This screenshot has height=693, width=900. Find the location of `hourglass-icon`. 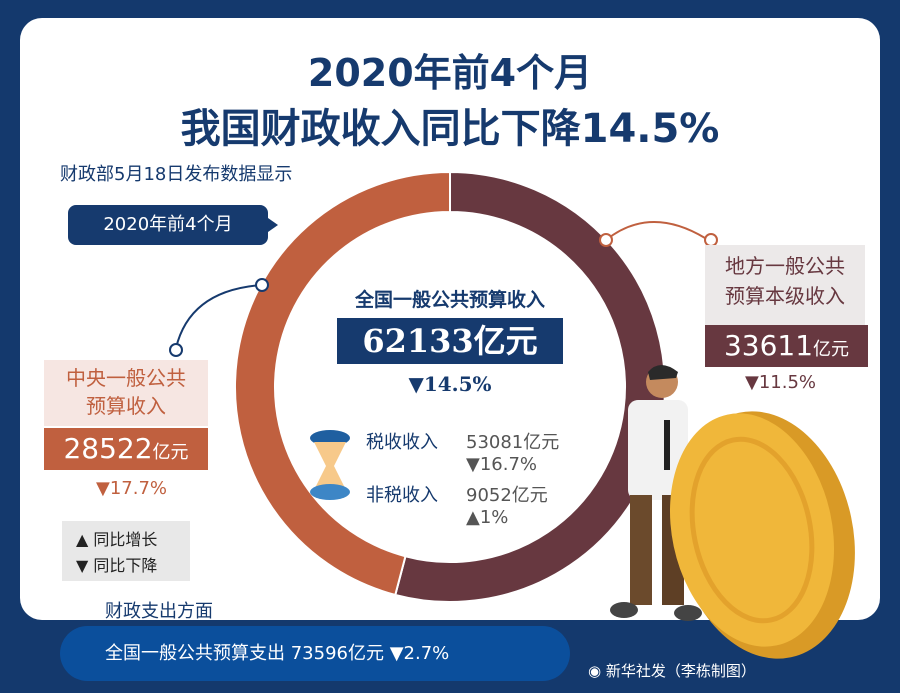

hourglass-icon is located at coordinates (330, 465).